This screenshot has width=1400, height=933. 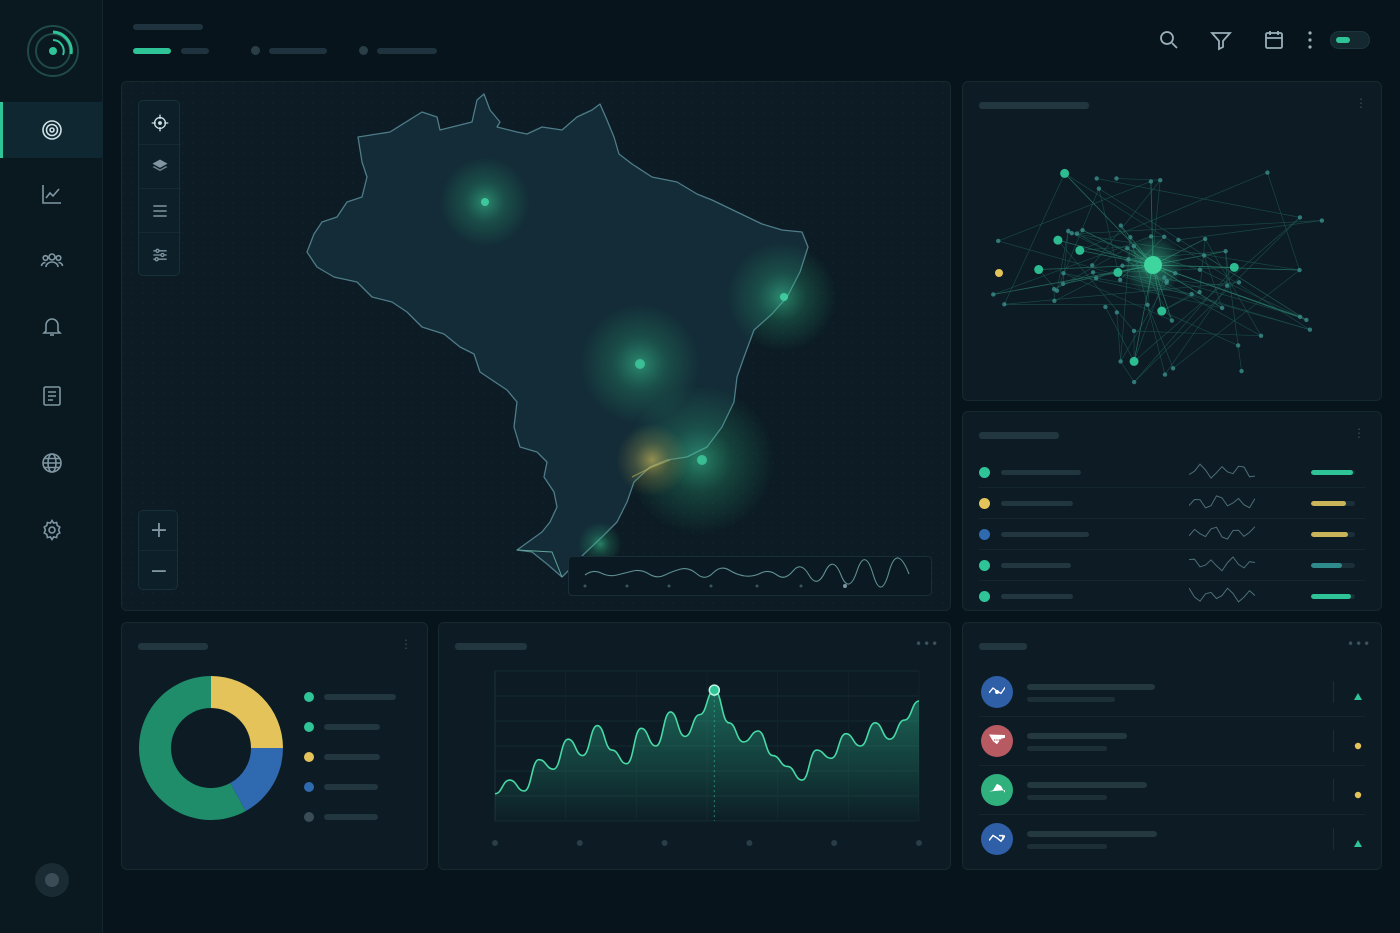 I want to click on sidebar-item-notifications, so click(x=51, y=326).